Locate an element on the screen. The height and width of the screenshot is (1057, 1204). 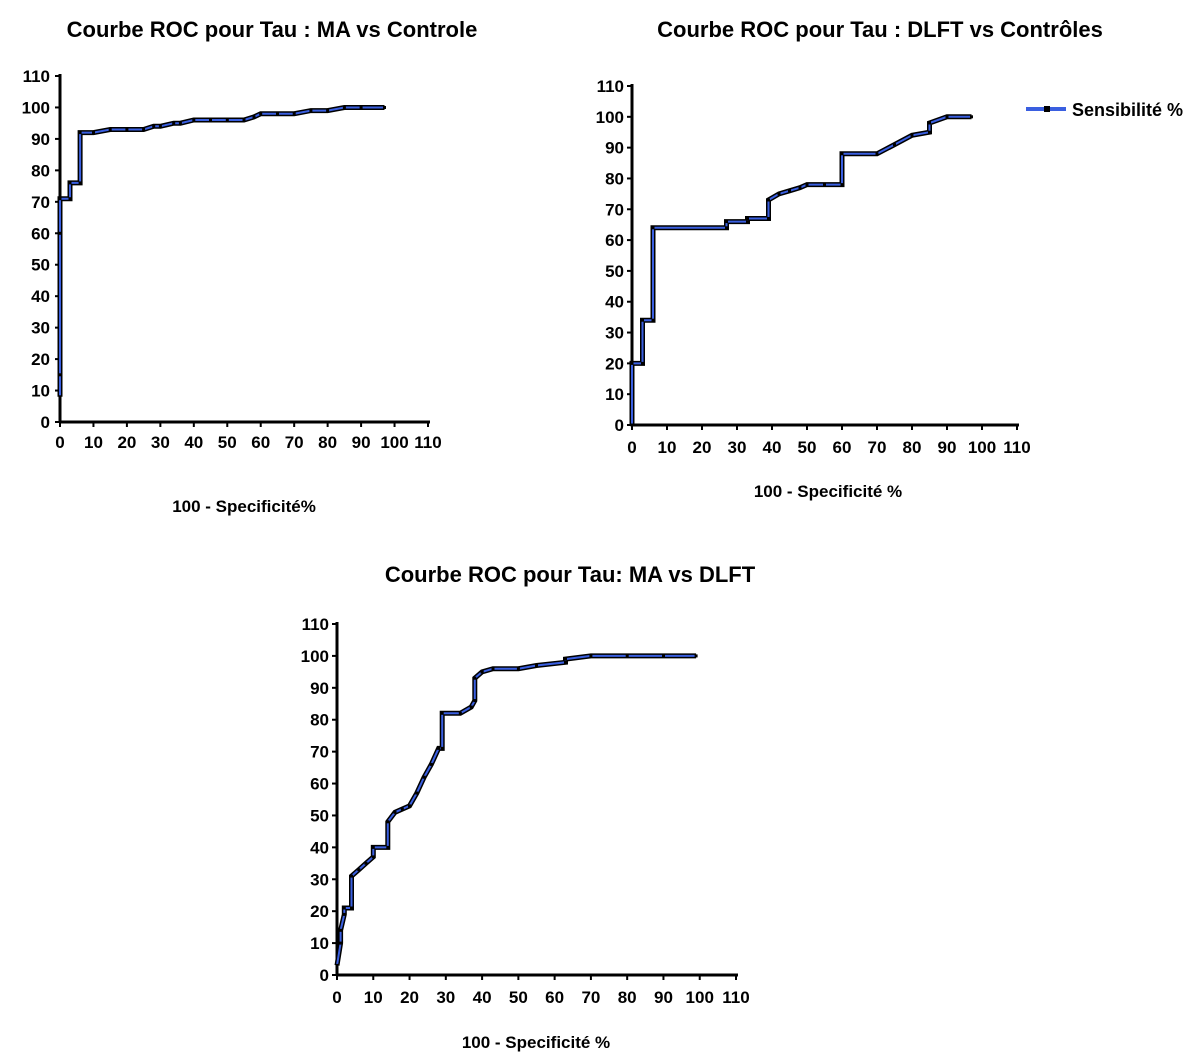
y-tick-label: 60 is located at coordinates (40, 233).